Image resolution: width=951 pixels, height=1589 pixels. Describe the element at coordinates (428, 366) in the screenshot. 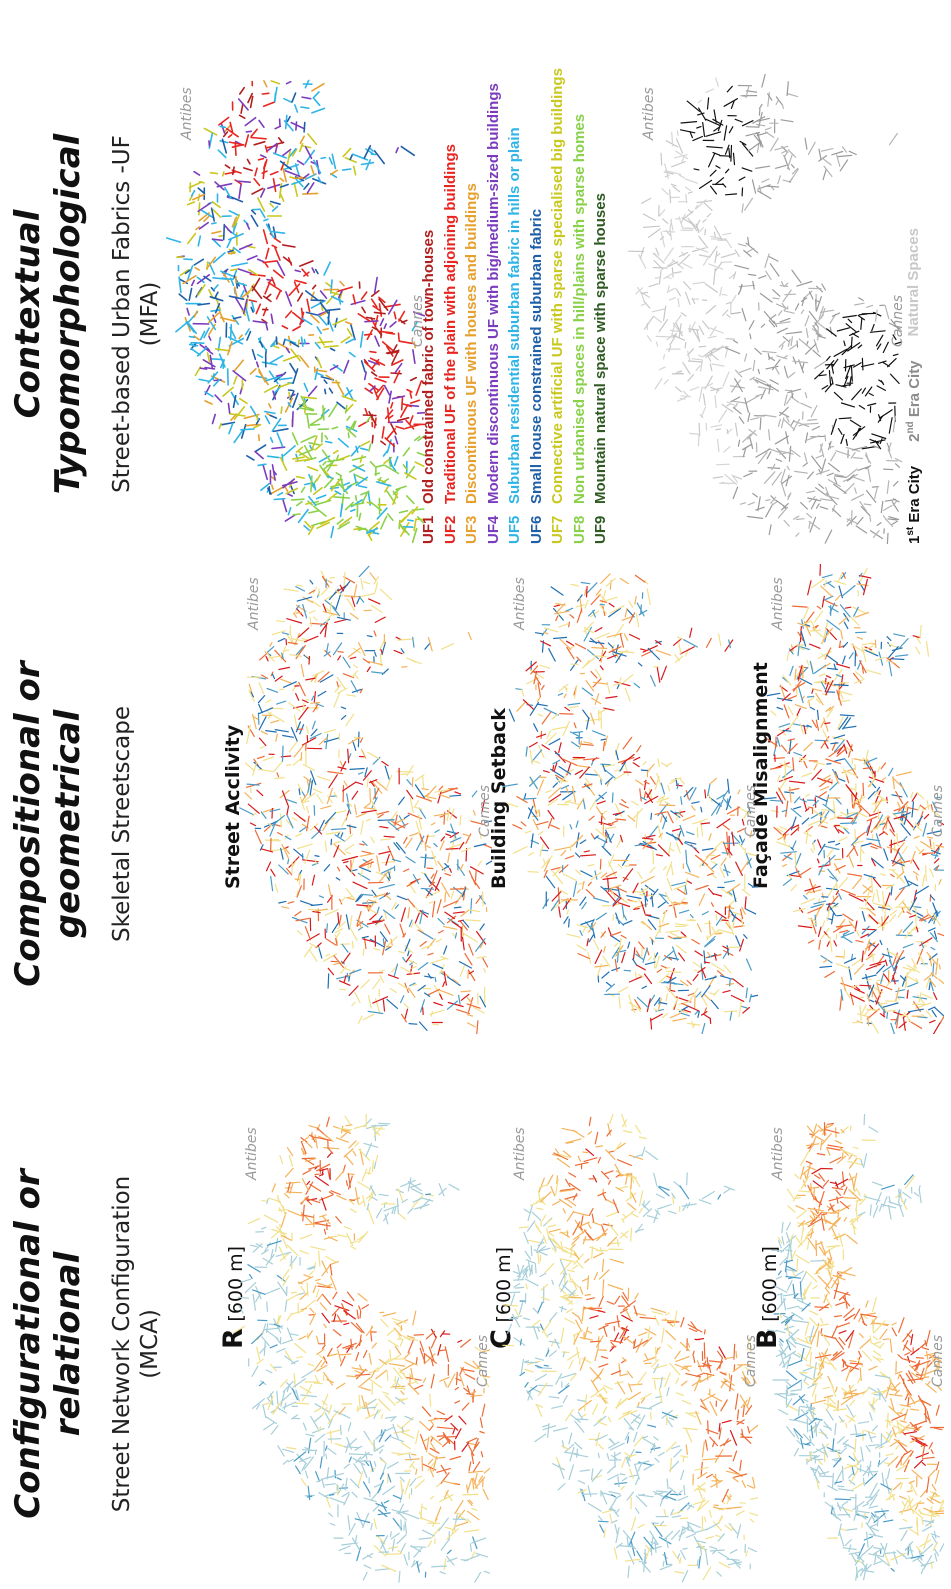

I see `legend-text: Old constrained fabric of town-houses` at that location.